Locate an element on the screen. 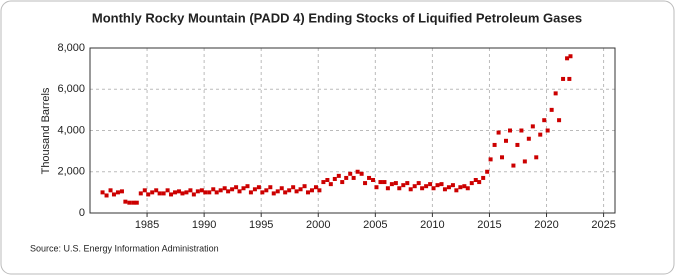  x-tick-label: 2020 is located at coordinates (546, 225).